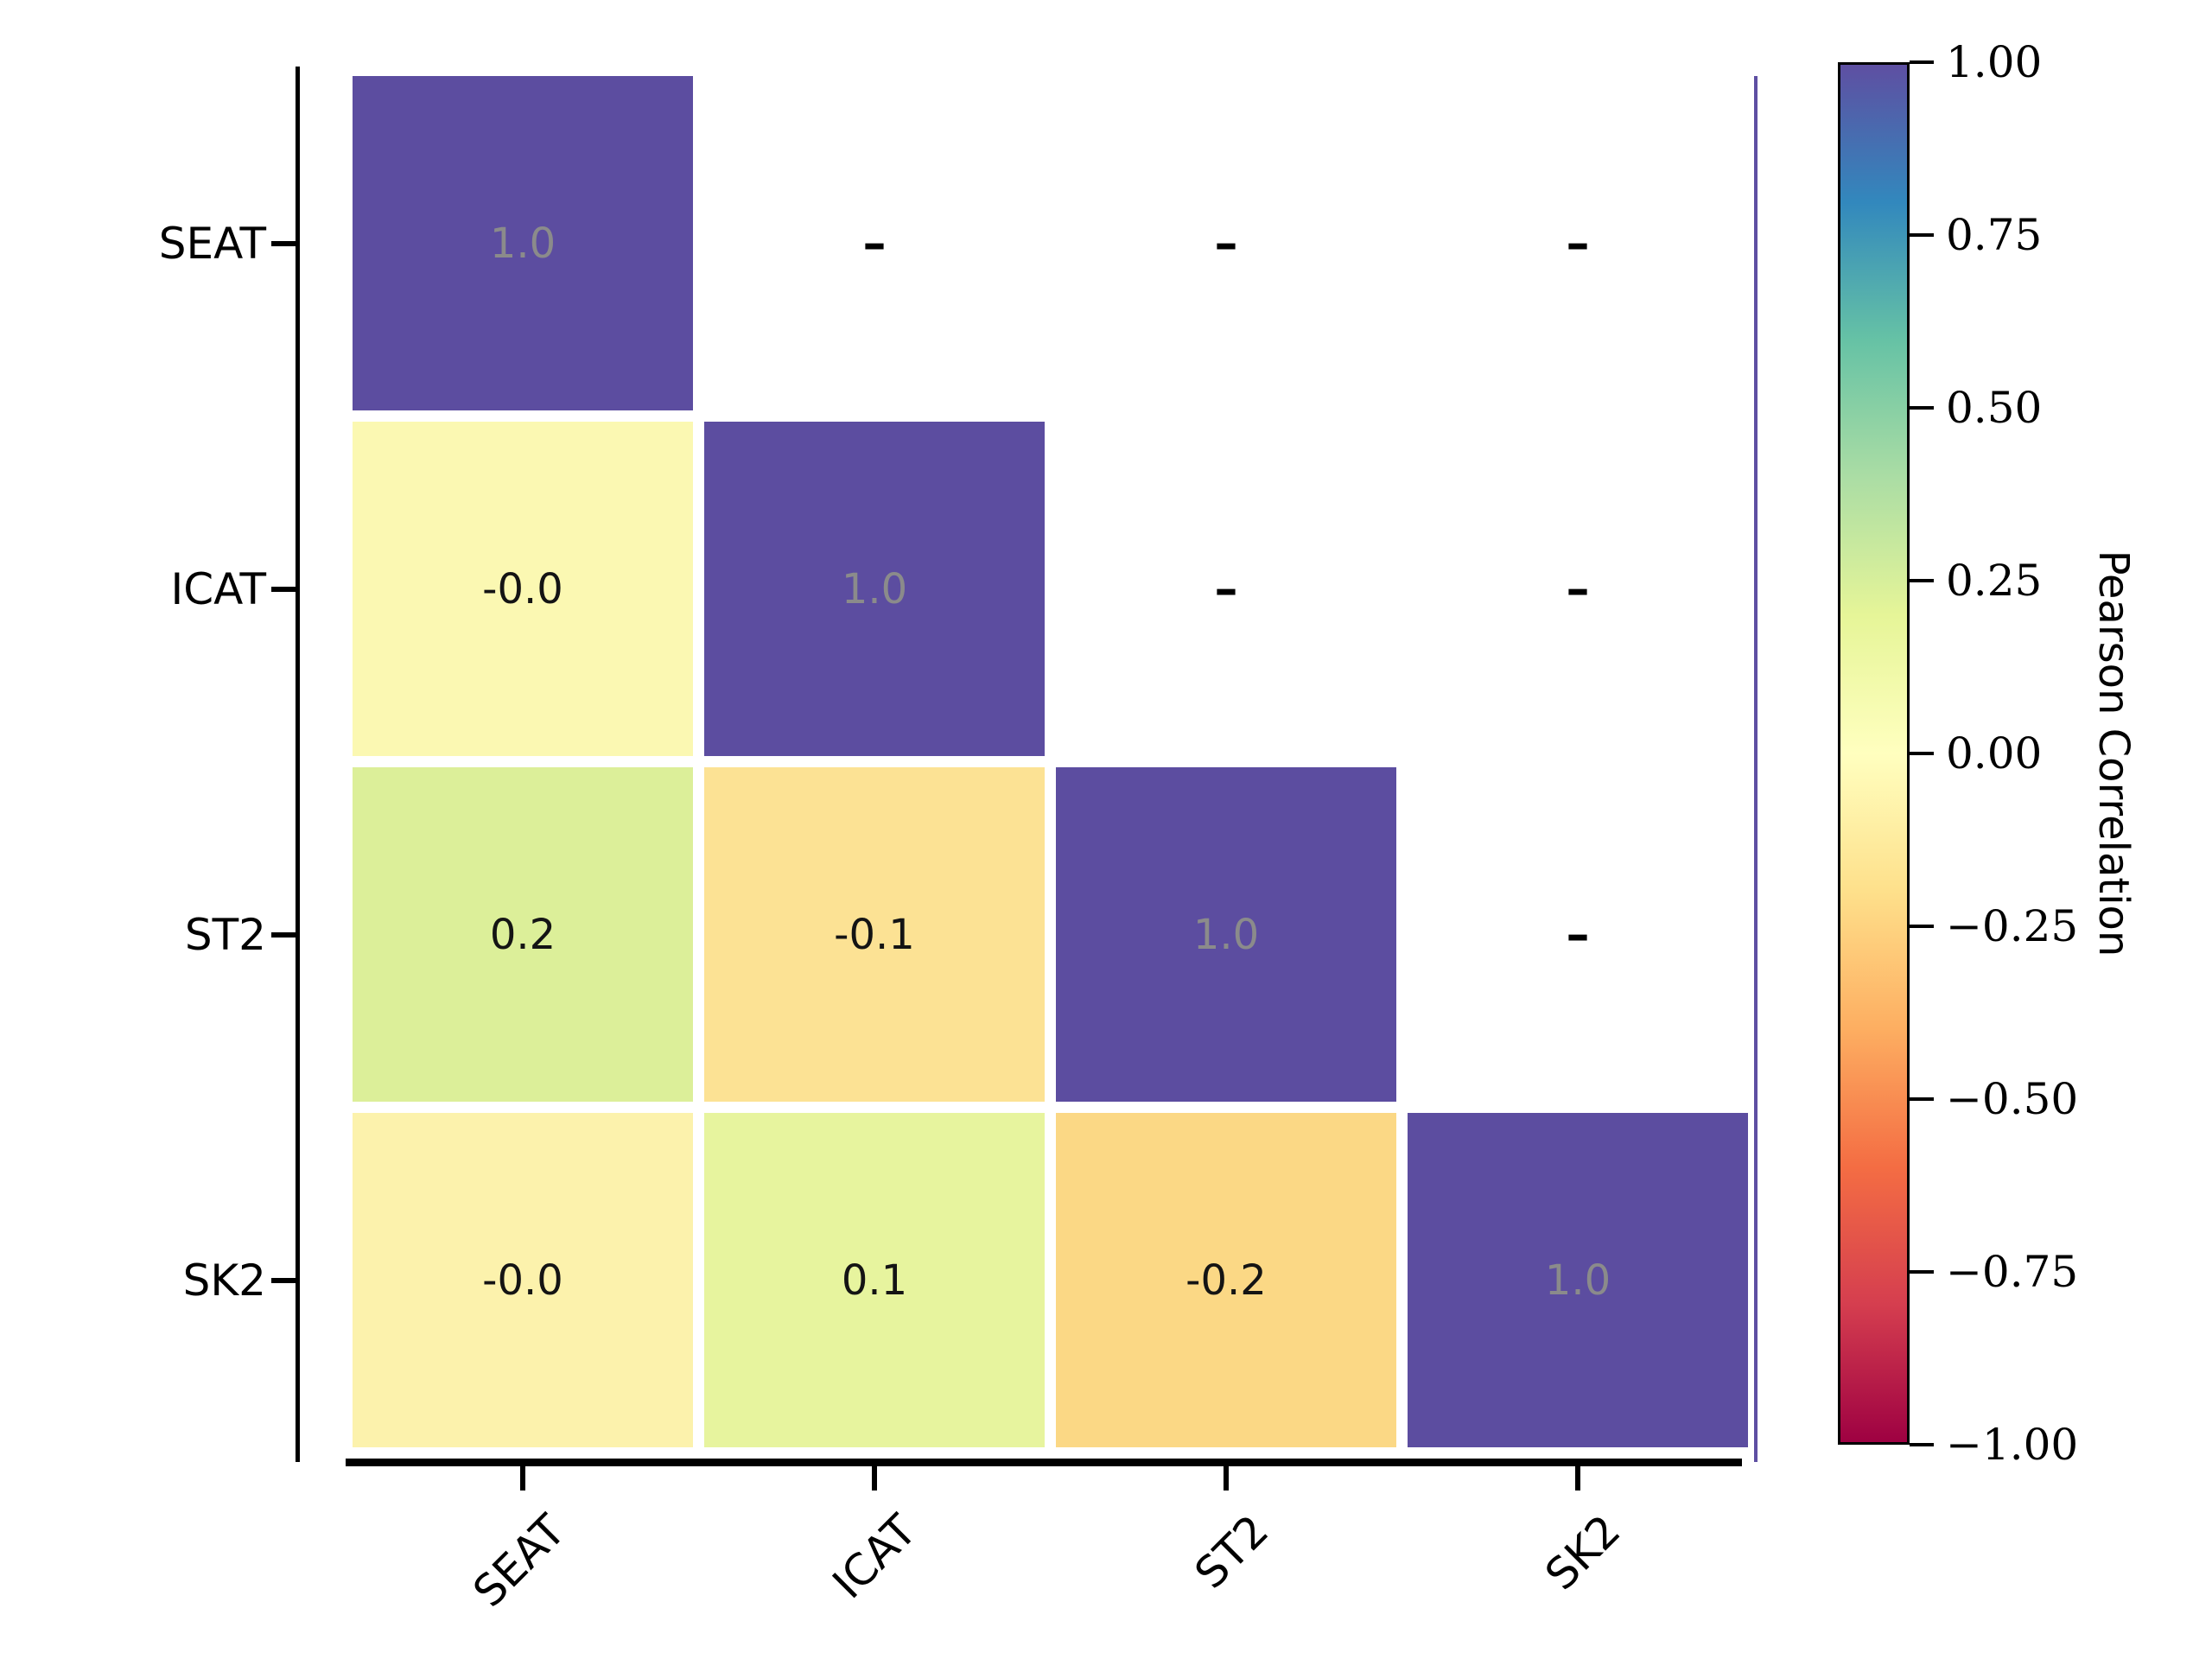  I want to click on heatmap-cell: -0.1, so click(874, 934).